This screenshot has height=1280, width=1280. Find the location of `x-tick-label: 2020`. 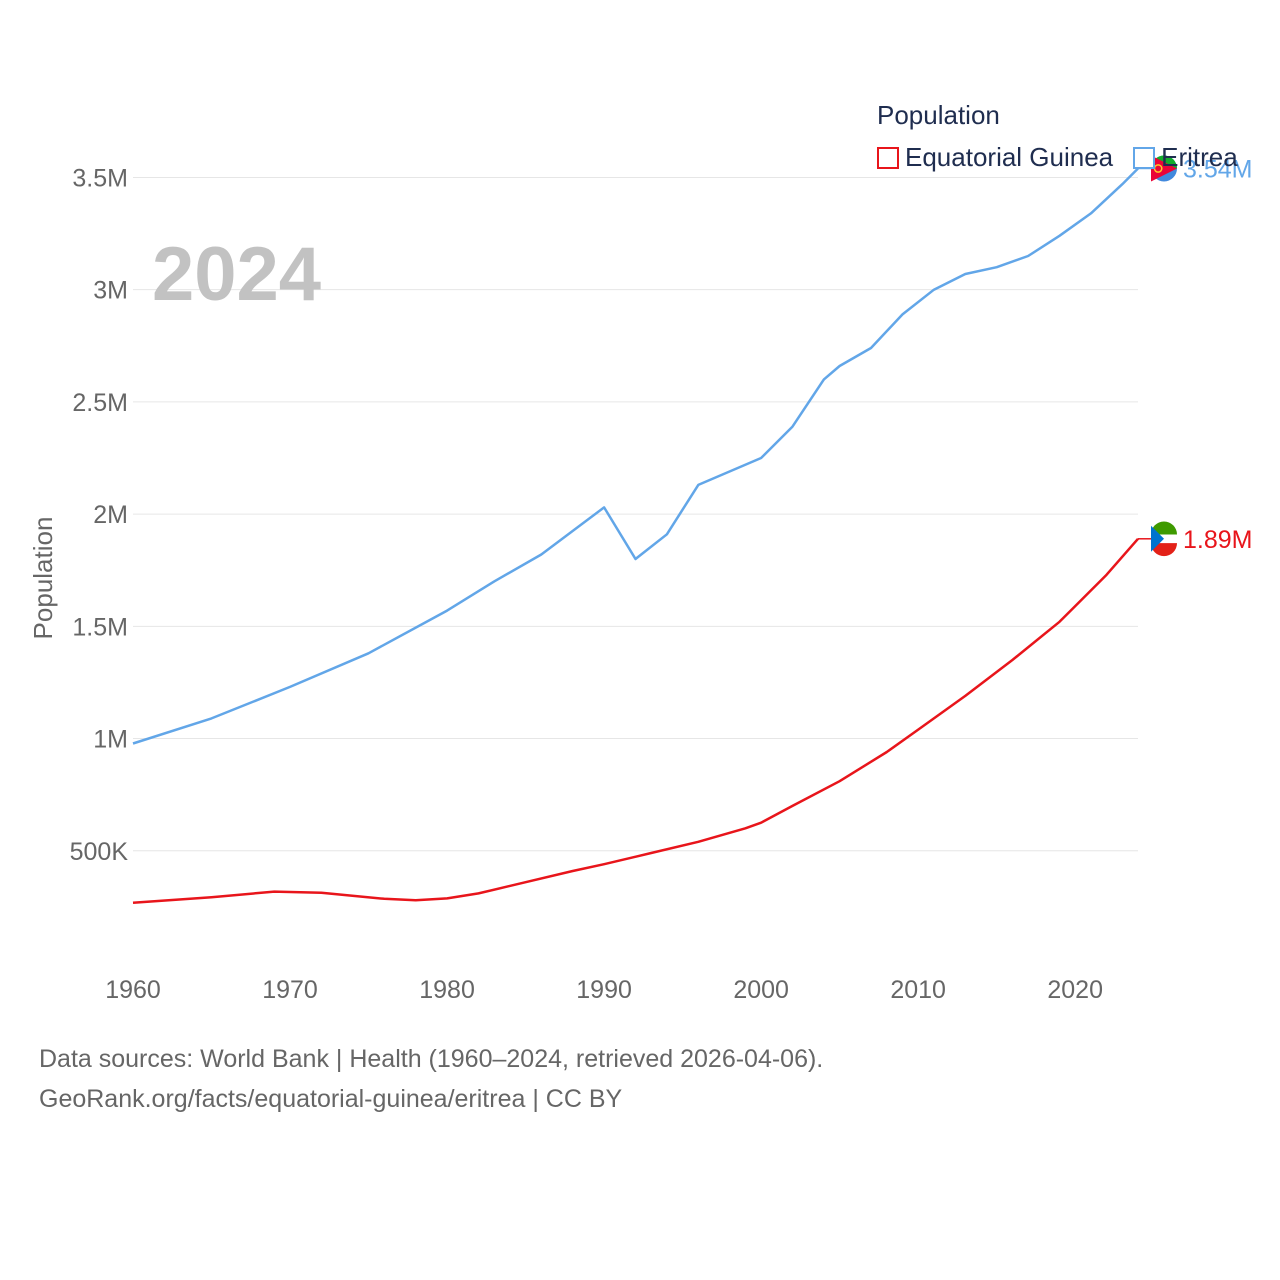

x-tick-label: 2020 is located at coordinates (1075, 990).